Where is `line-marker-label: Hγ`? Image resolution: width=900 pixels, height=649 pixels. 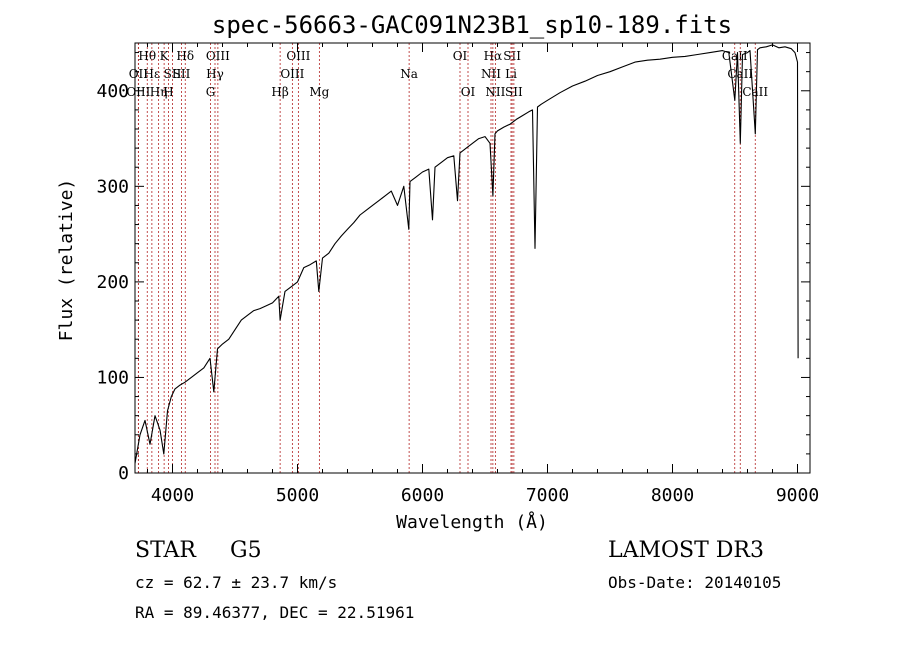 line-marker-label: Hγ is located at coordinates (215, 74).